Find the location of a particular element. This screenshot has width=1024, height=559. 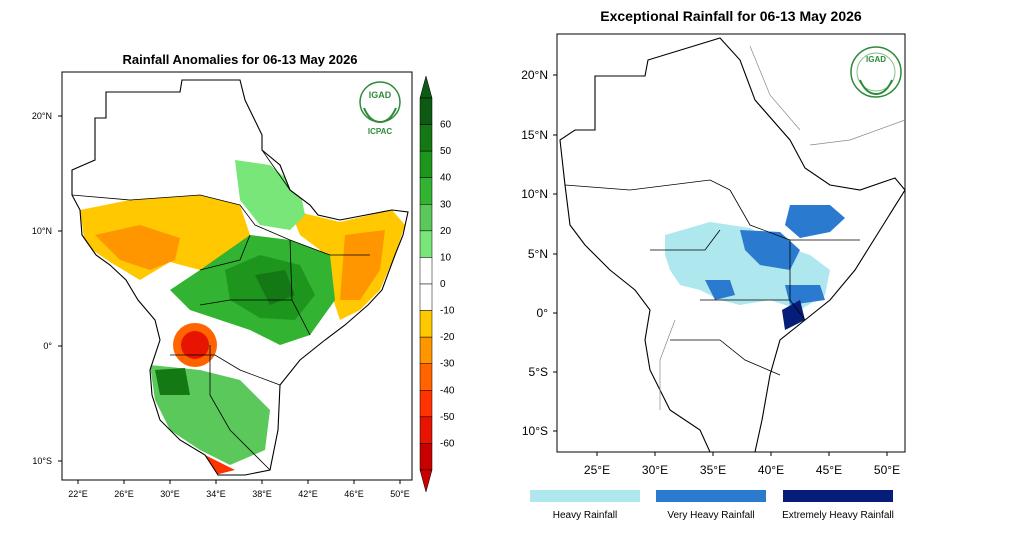

lat-label-5n: 5°N is located at coordinates (538, 254).